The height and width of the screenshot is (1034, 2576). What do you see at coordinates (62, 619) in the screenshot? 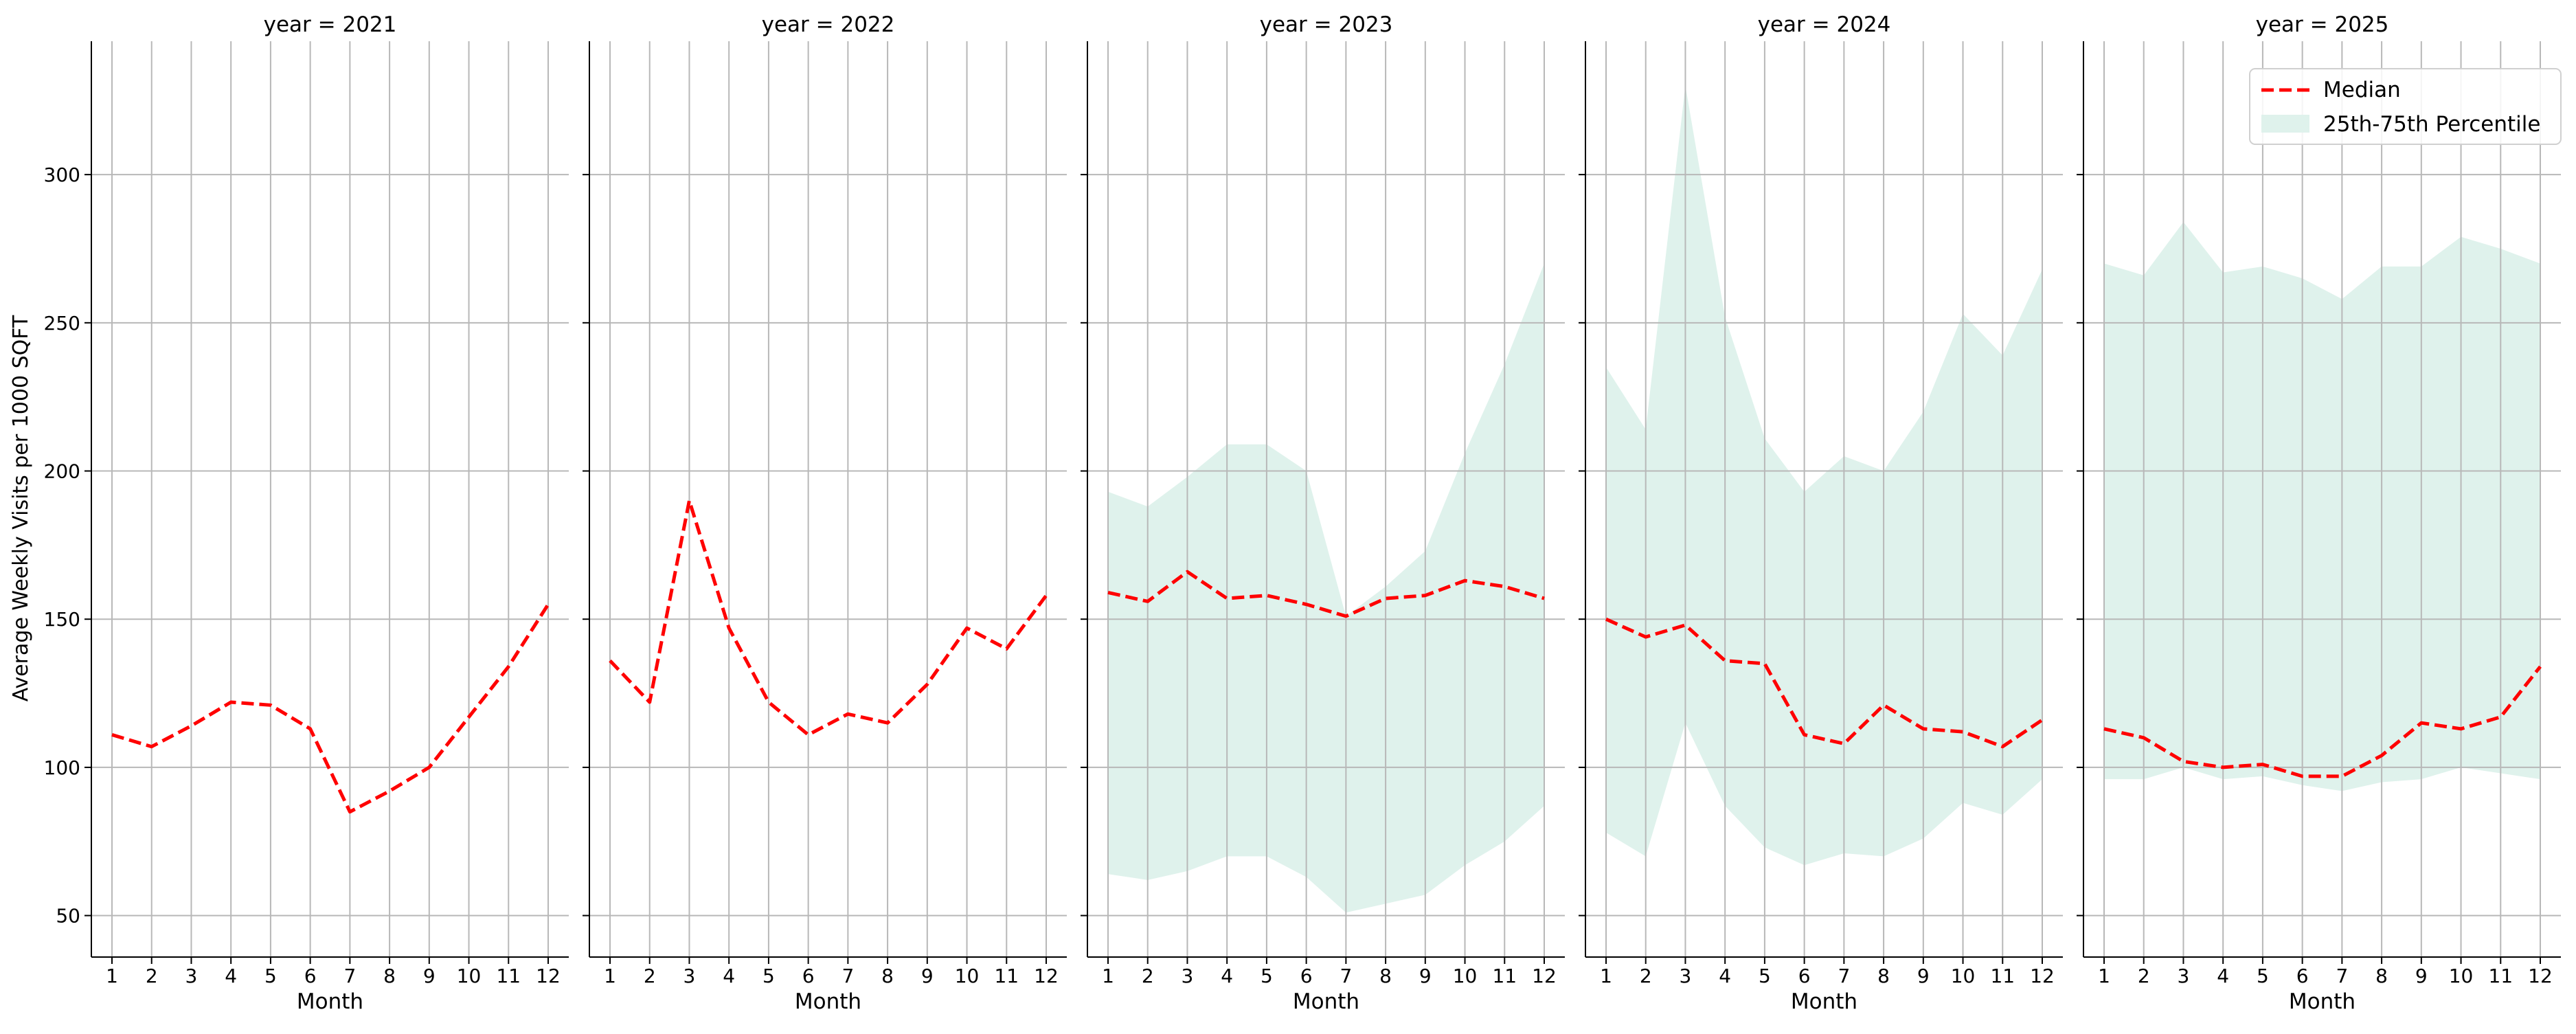
I see `y-tick-label: 150` at bounding box center [62, 619].